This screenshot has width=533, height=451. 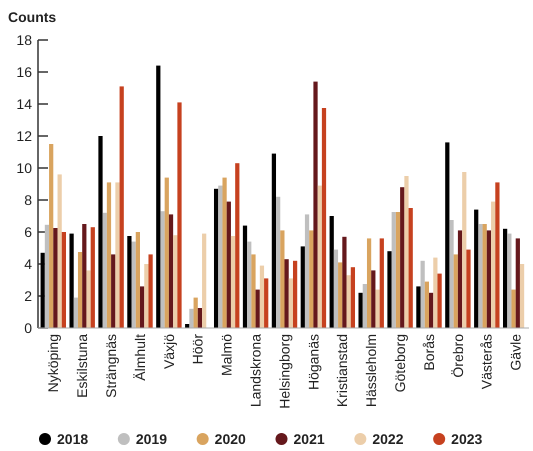 I want to click on y-tick-label: 8, so click(x=28, y=200).